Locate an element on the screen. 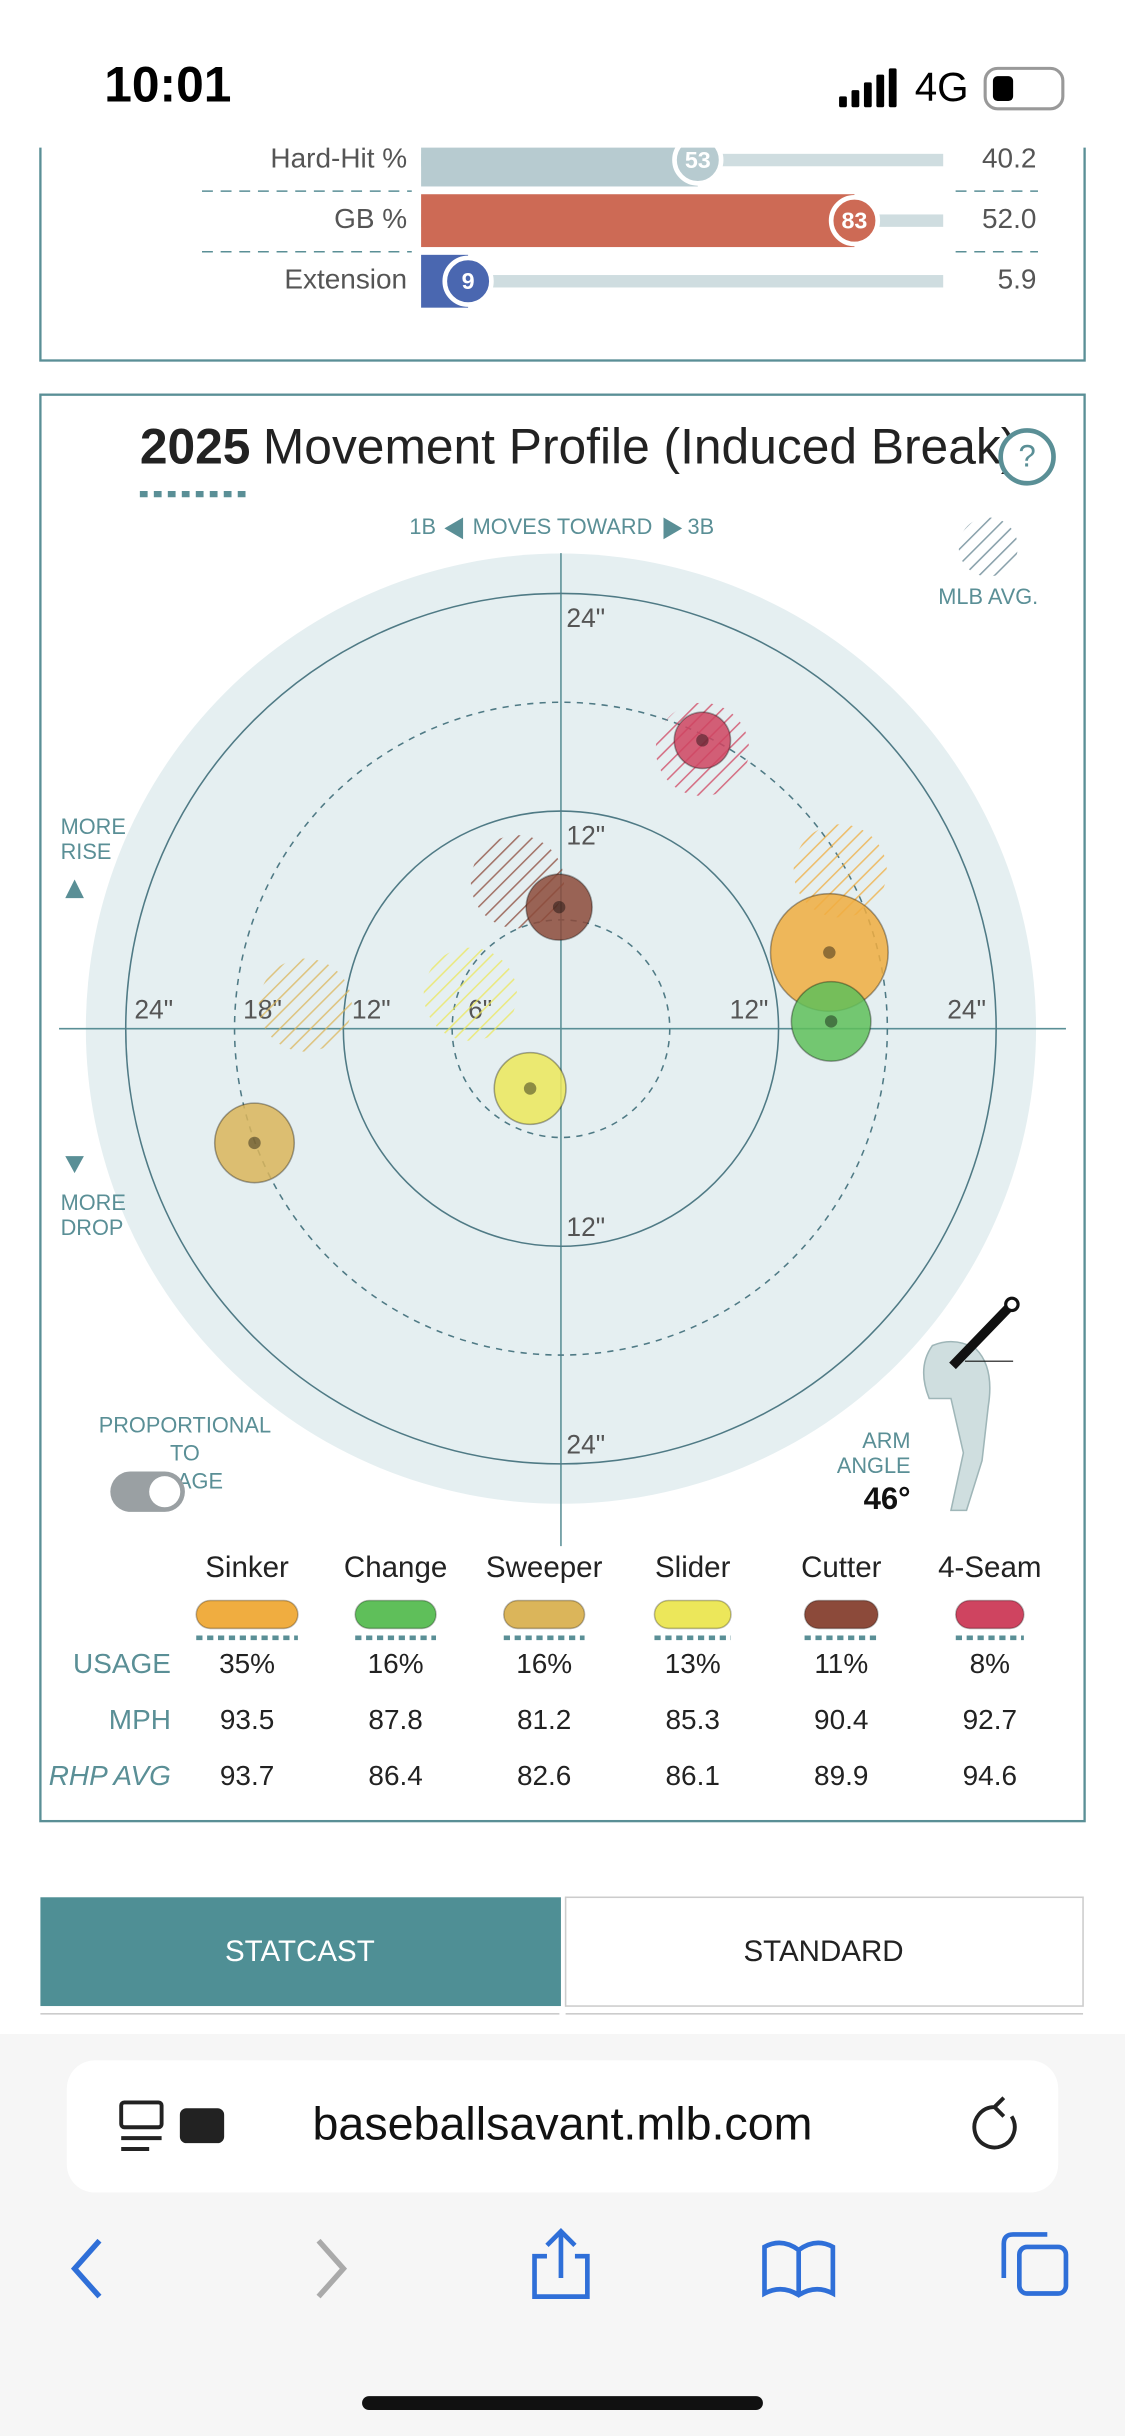 The width and height of the screenshot is (1125, 2436). stat-label: GB % is located at coordinates (370, 218).